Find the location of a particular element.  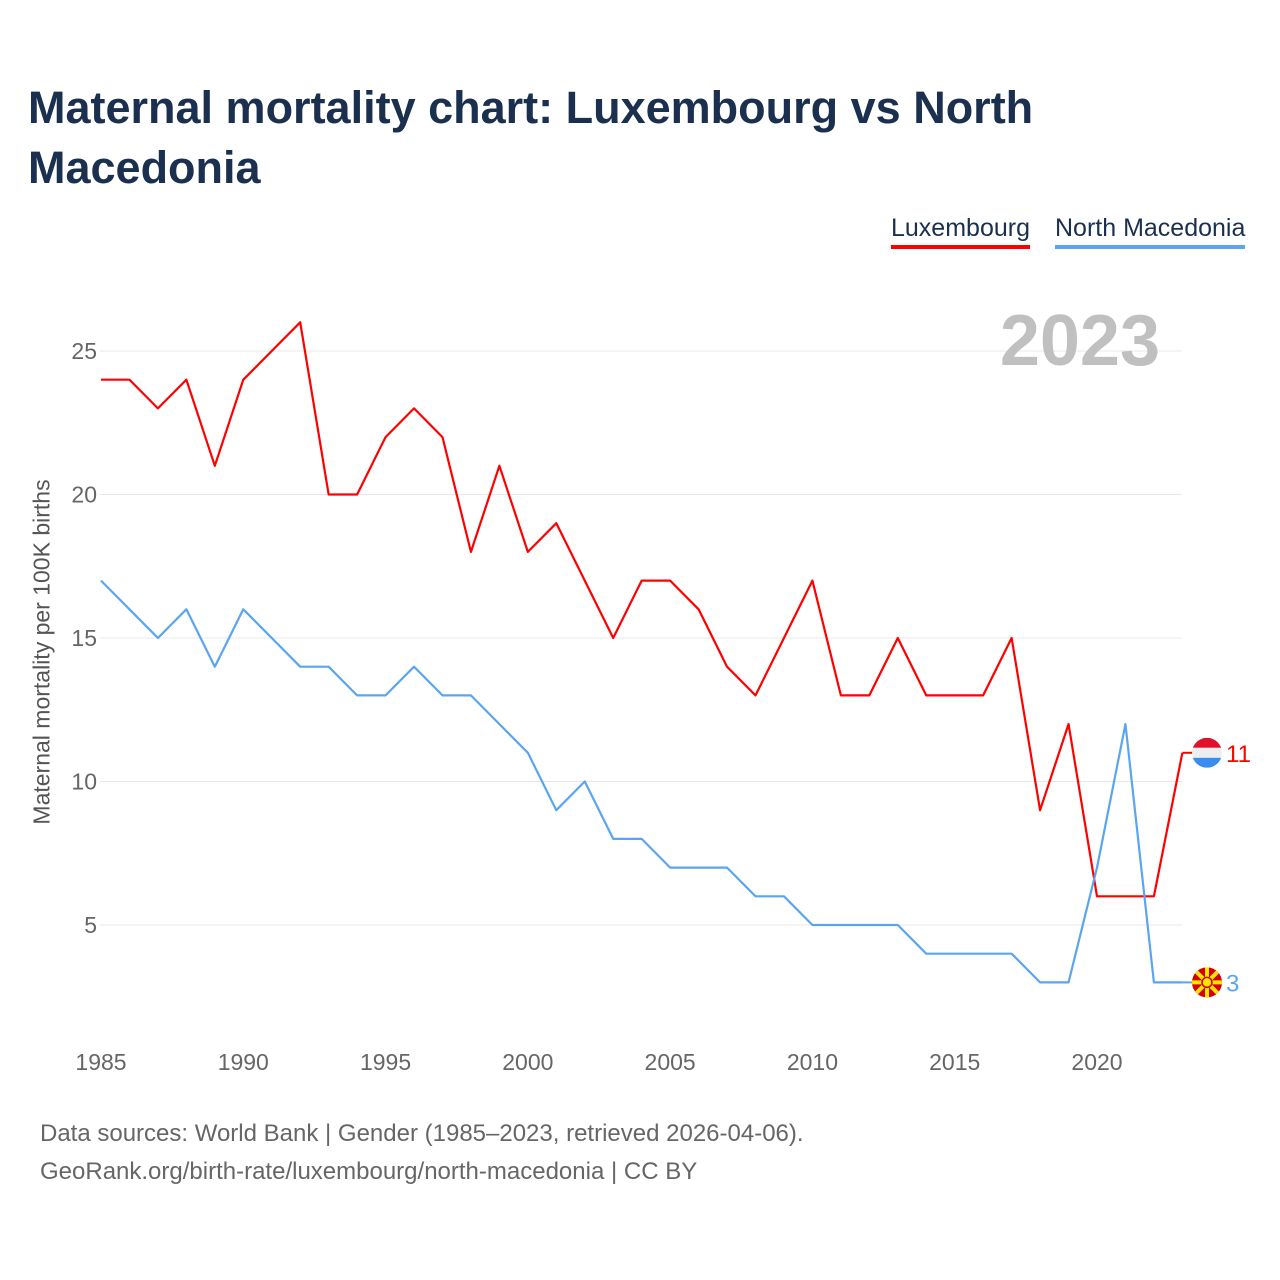

x-tick-label: 1985 is located at coordinates (100, 1062).